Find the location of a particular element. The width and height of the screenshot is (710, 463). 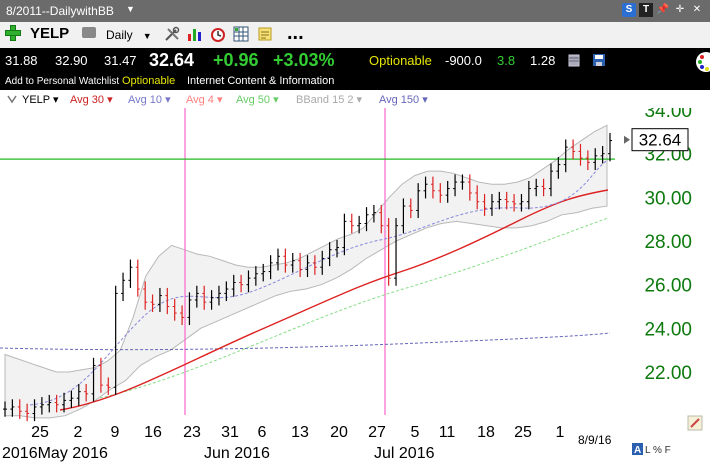

x-tick-label: 11 is located at coordinates (447, 432).